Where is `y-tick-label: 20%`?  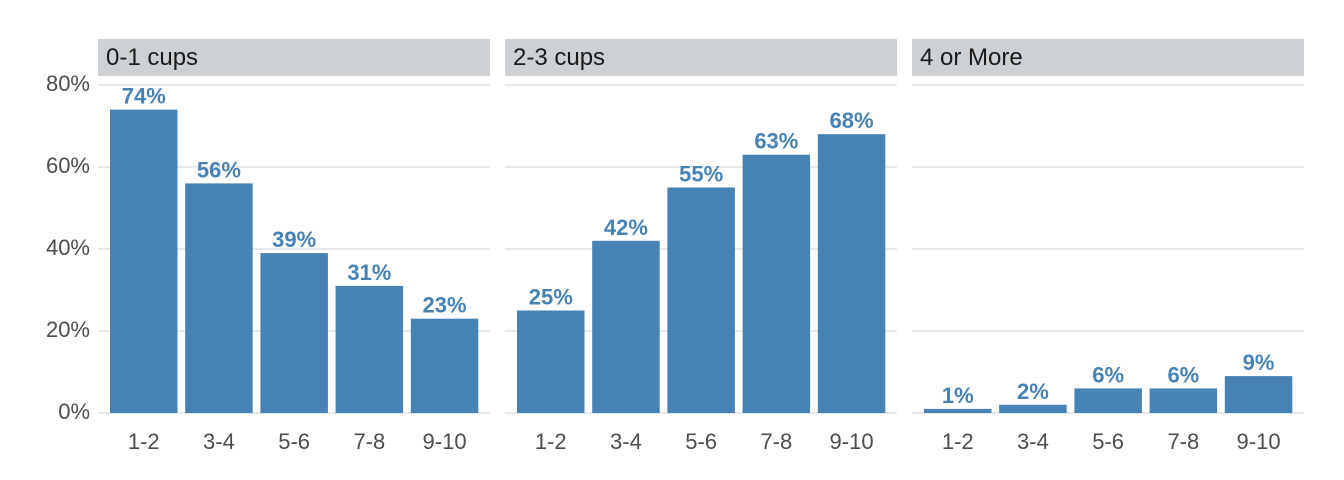
y-tick-label: 20% is located at coordinates (68, 329).